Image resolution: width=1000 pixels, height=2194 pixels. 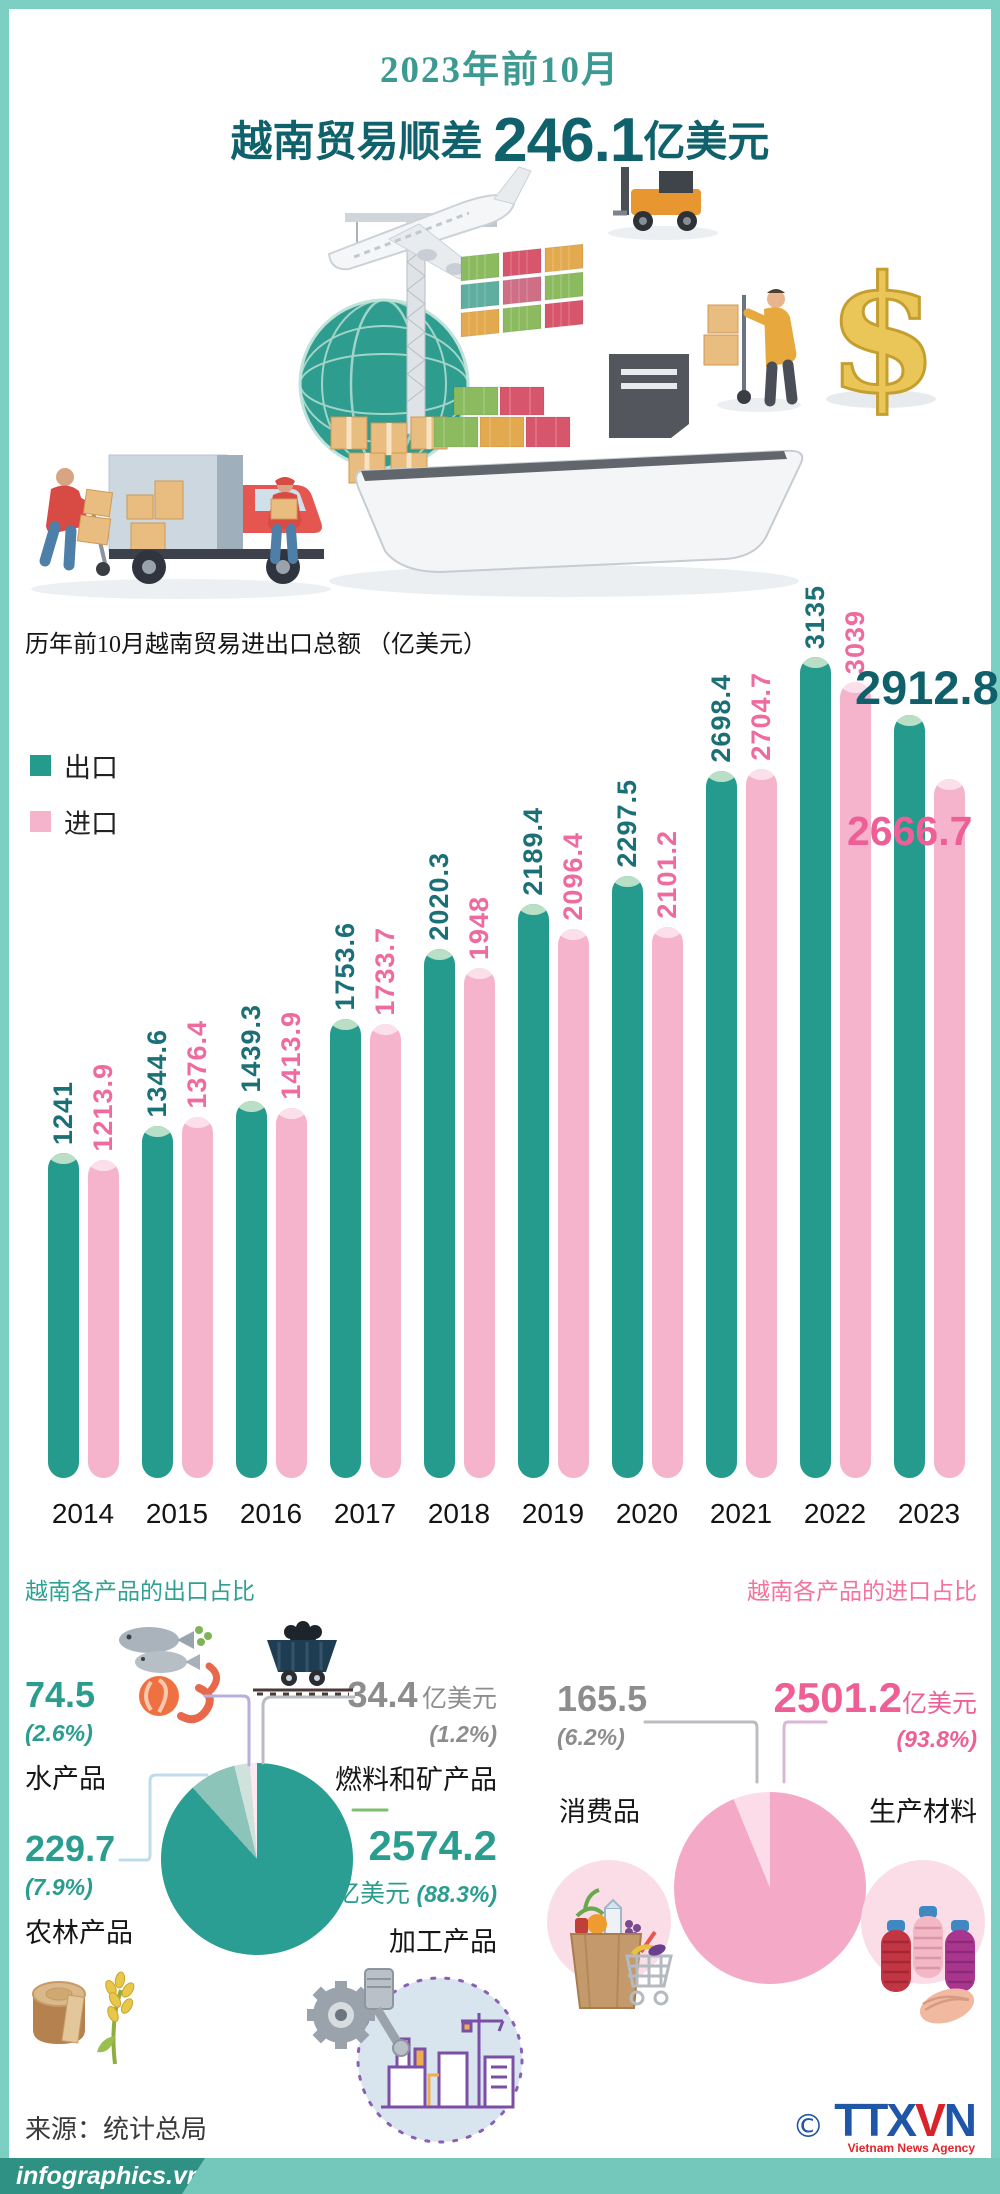 What do you see at coordinates (271, 1513) in the screenshot?
I see `x-axis-label-2016: 2016` at bounding box center [271, 1513].